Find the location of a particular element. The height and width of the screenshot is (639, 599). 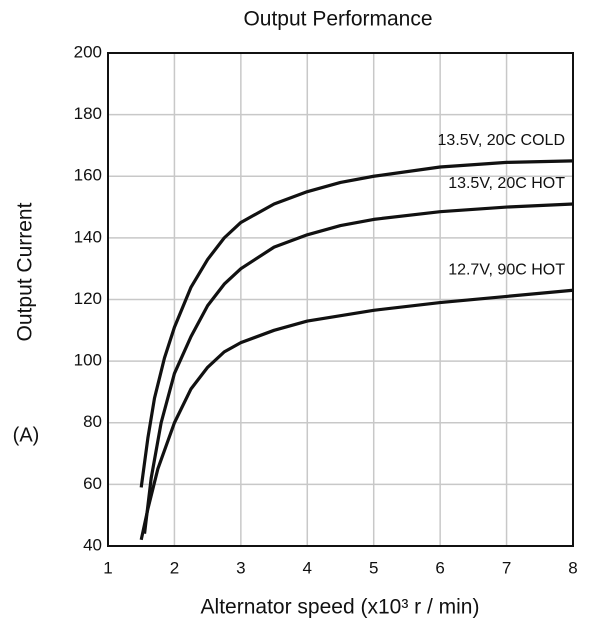

chart-title: Output Performance is located at coordinates (337, 19).